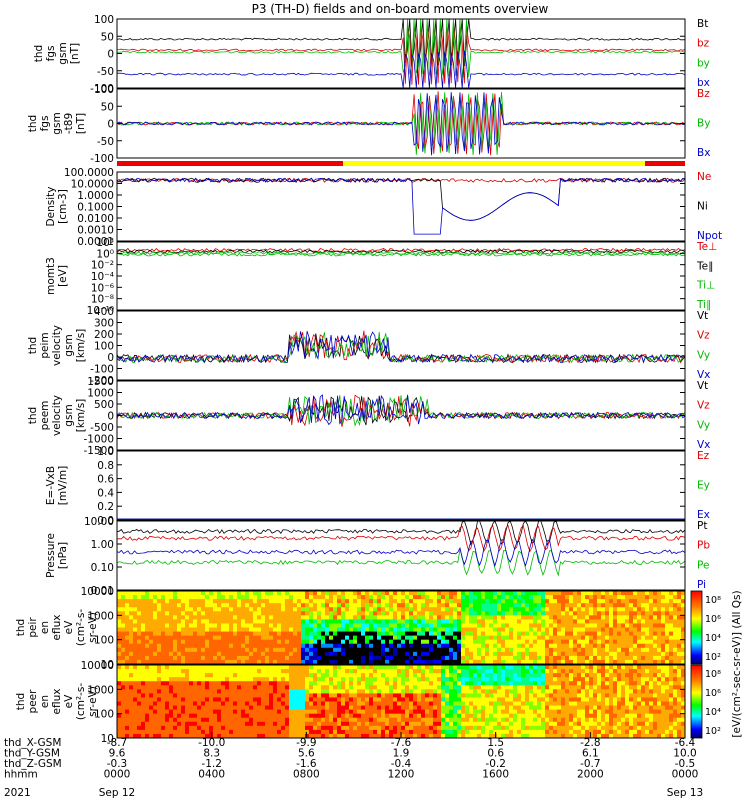 The width and height of the screenshot is (750, 800). Describe the element at coordinates (57, 555) in the screenshot. I see `y-axis-label: Pressure [nPa]` at that location.